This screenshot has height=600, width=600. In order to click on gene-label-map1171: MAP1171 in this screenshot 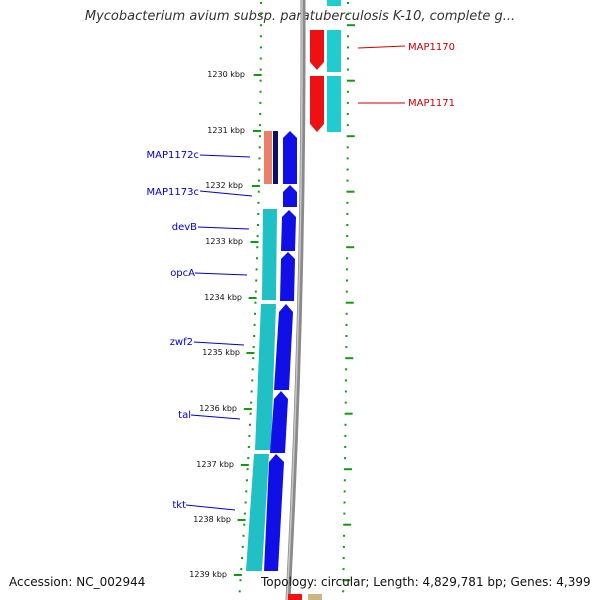, I will do `click(431, 103)`.